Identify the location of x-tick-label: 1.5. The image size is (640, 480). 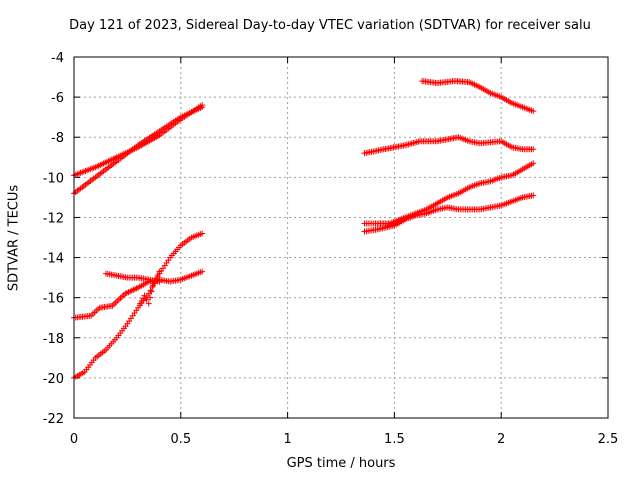
(394, 439).